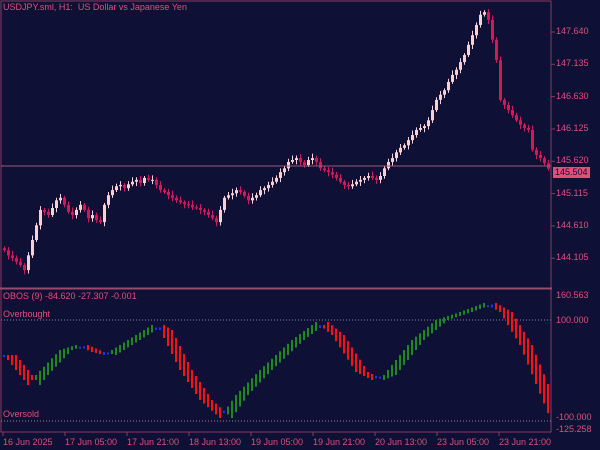 The width and height of the screenshot is (600, 450). I want to click on symbol-description: US Dollar vs Japanese Yen, so click(132, 7).